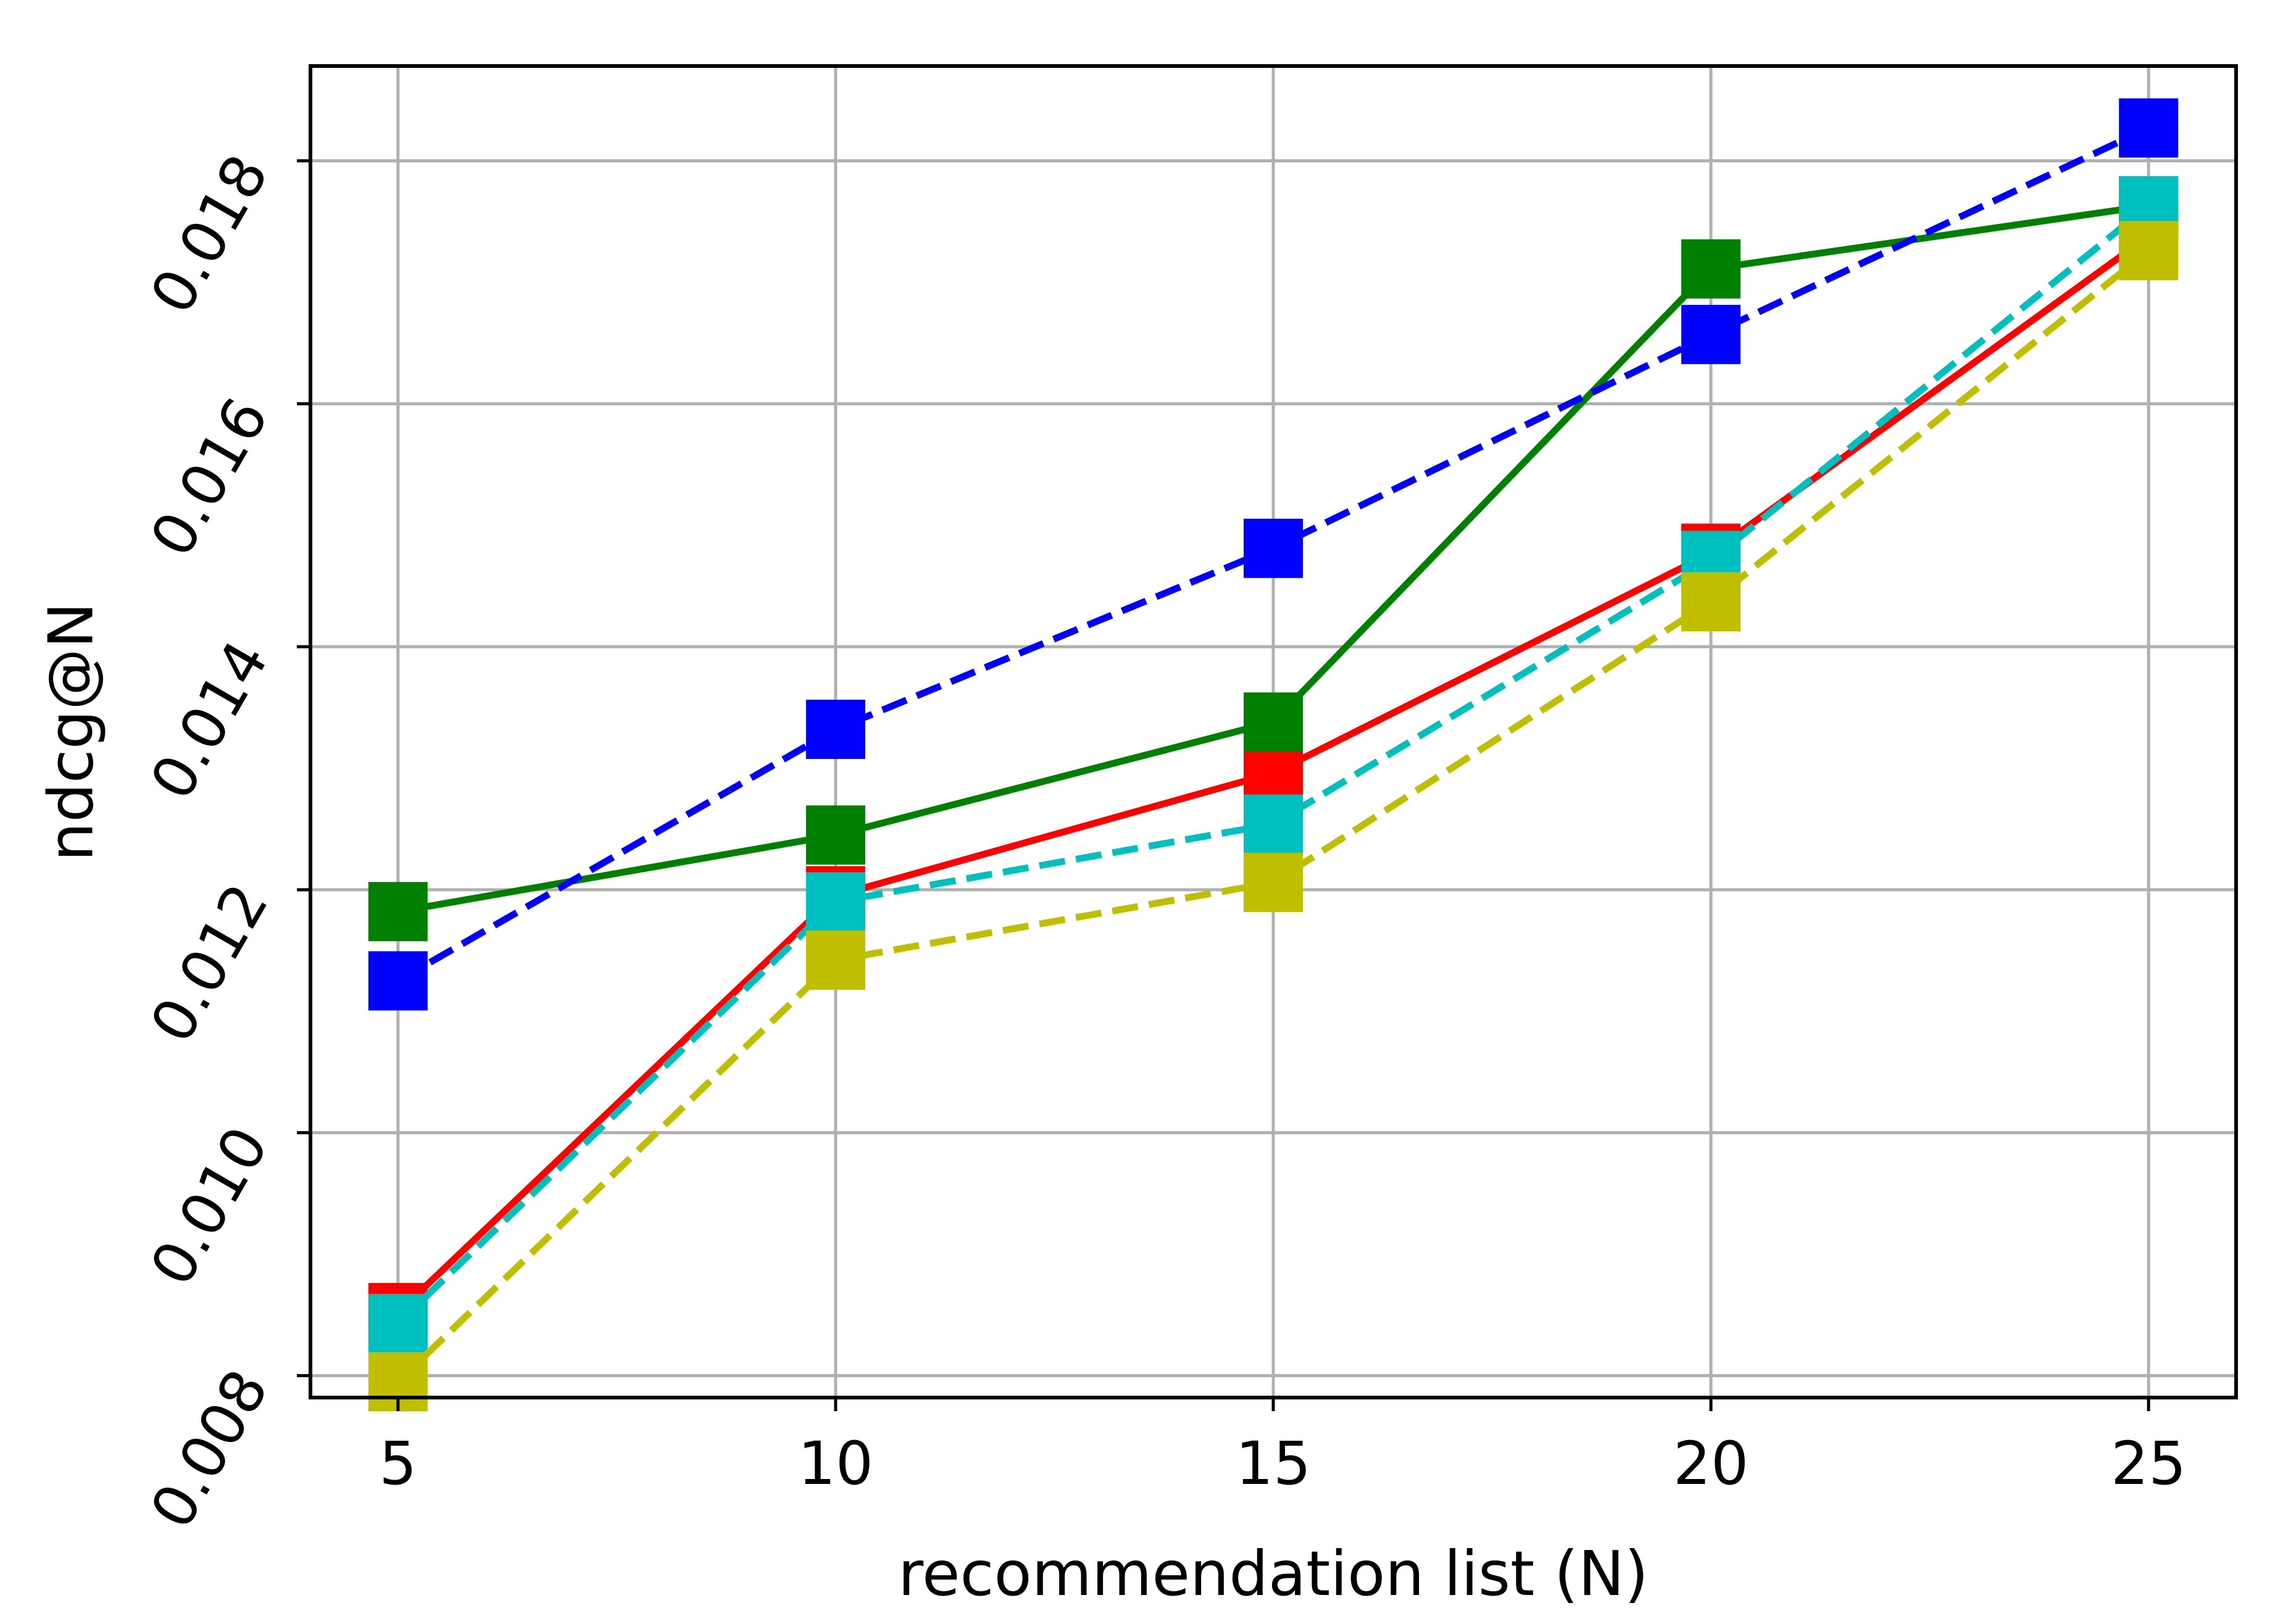 Image resolution: width=2283 pixels, height=1624 pixels. What do you see at coordinates (1711, 1463) in the screenshot?
I see `x-tick-label: 20` at bounding box center [1711, 1463].